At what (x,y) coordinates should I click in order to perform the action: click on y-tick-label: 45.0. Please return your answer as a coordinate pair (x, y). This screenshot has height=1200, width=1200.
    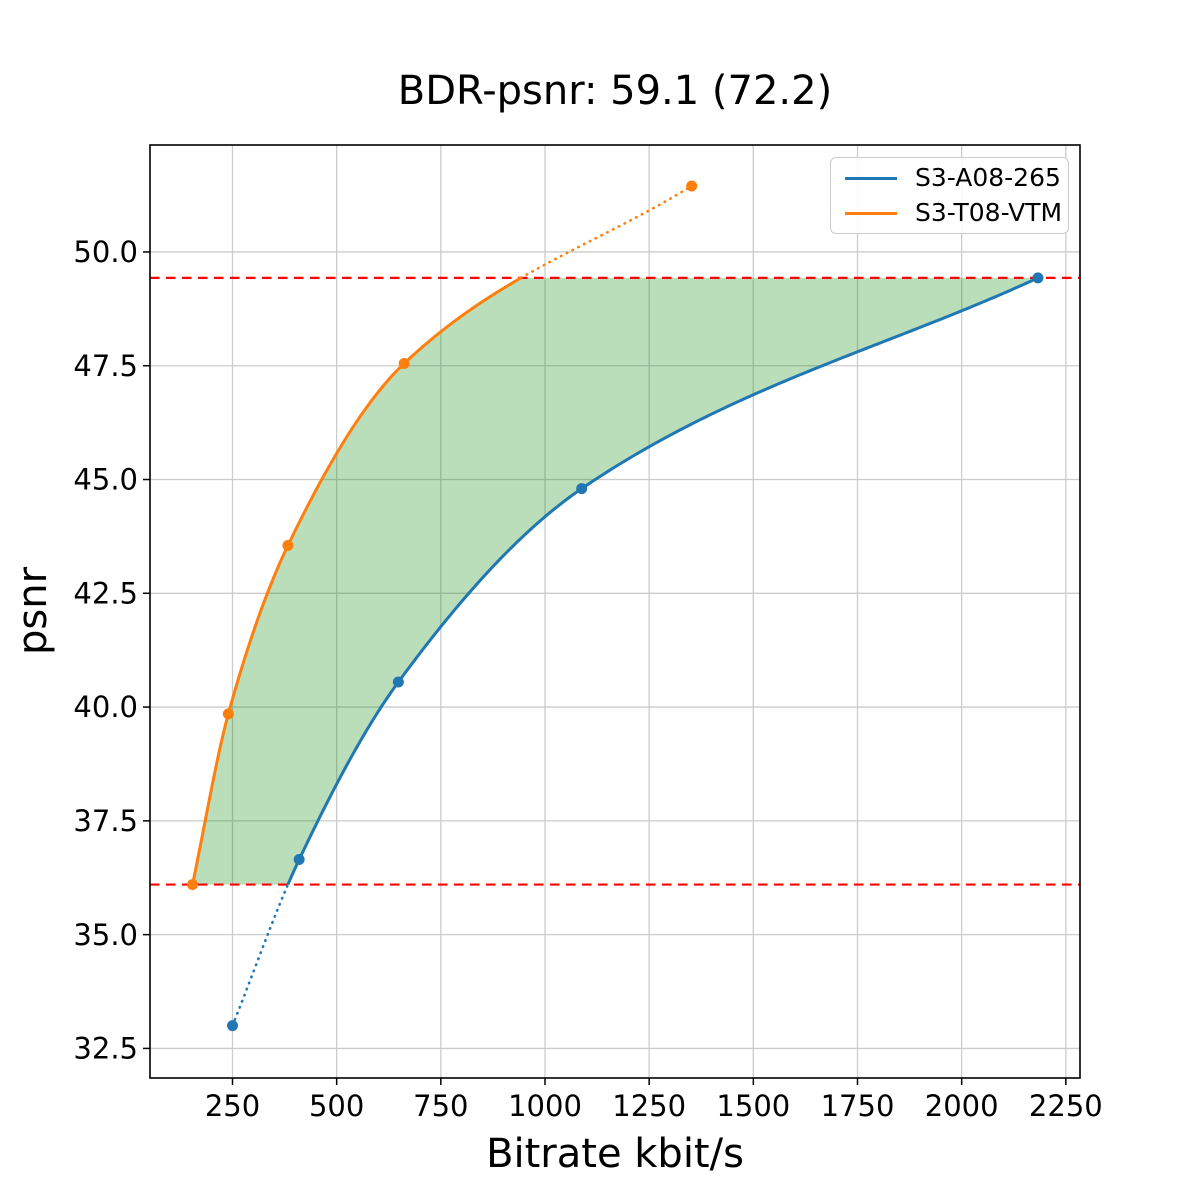
    Looking at the image, I should click on (105, 480).